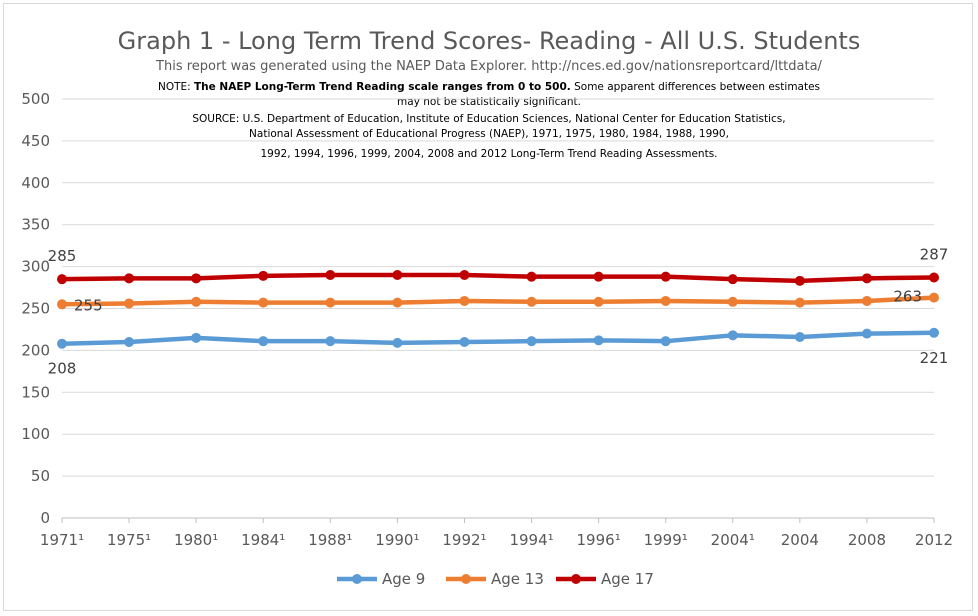  I want to click on y-tick-label: 450, so click(35, 141).